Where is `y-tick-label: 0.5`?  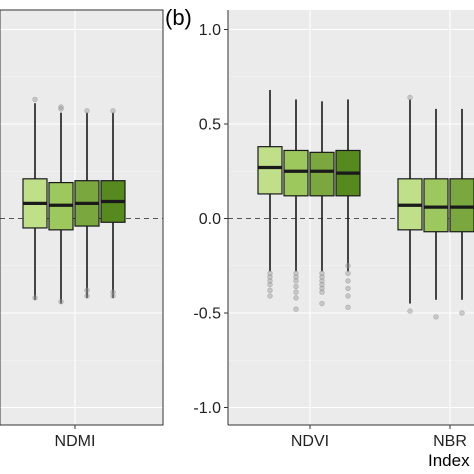
y-tick-label: 0.5 is located at coordinates (210, 125).